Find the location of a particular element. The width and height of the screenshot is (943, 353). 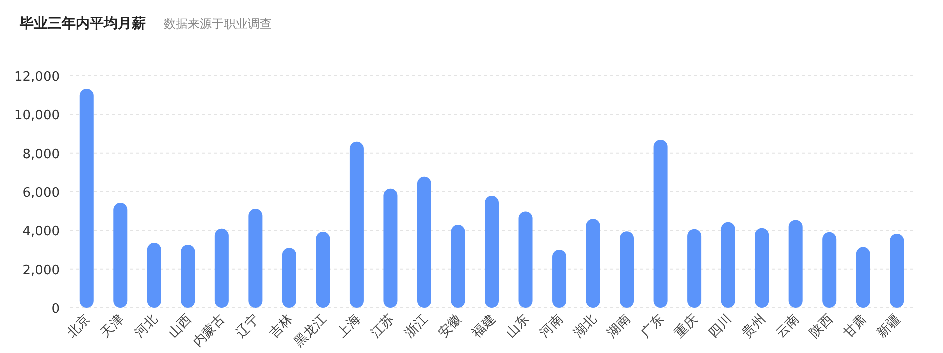

y-tick-label: 6,000 is located at coordinates (41, 193).